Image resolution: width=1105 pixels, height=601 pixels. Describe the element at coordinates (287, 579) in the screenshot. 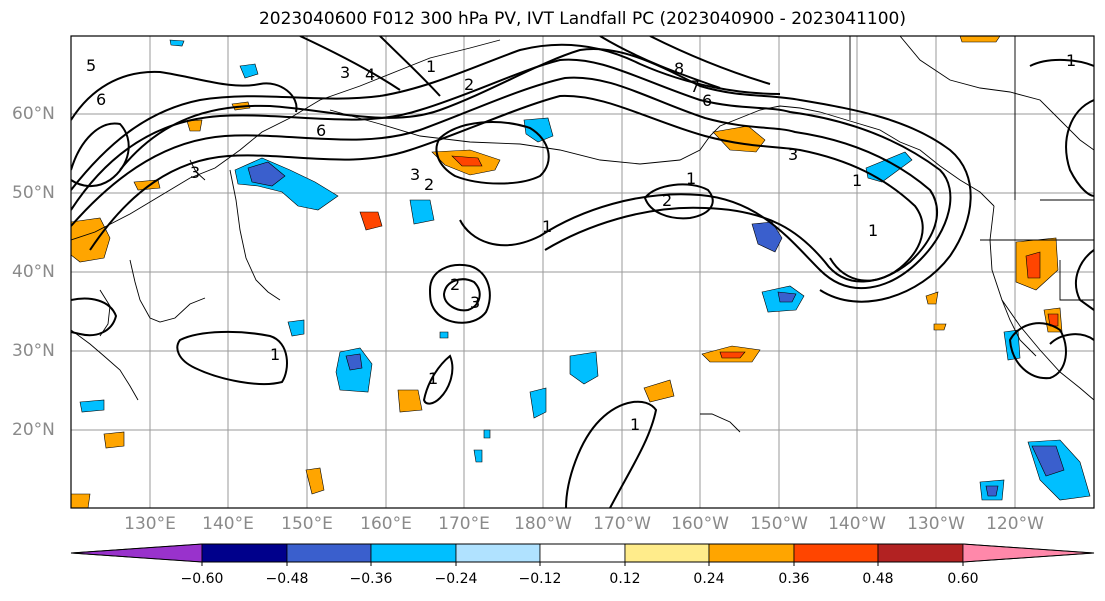

I see `colorbar-tick-label: −0.48` at that location.